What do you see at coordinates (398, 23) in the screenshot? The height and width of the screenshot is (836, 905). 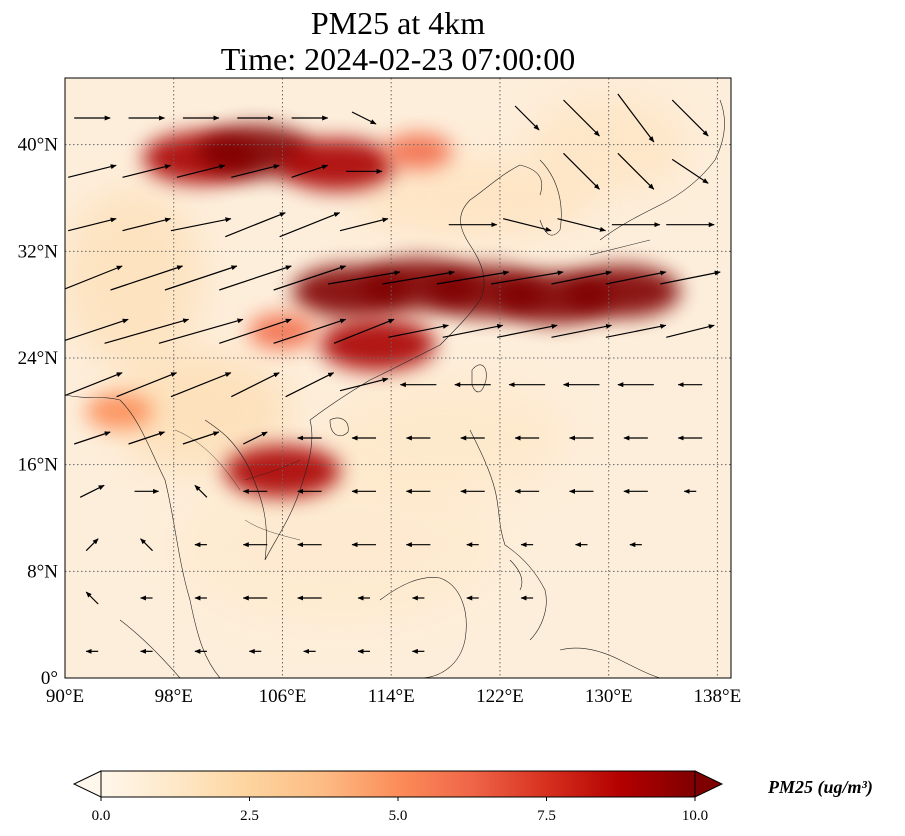 I see `title-line-1: PM25 at 4km` at bounding box center [398, 23].